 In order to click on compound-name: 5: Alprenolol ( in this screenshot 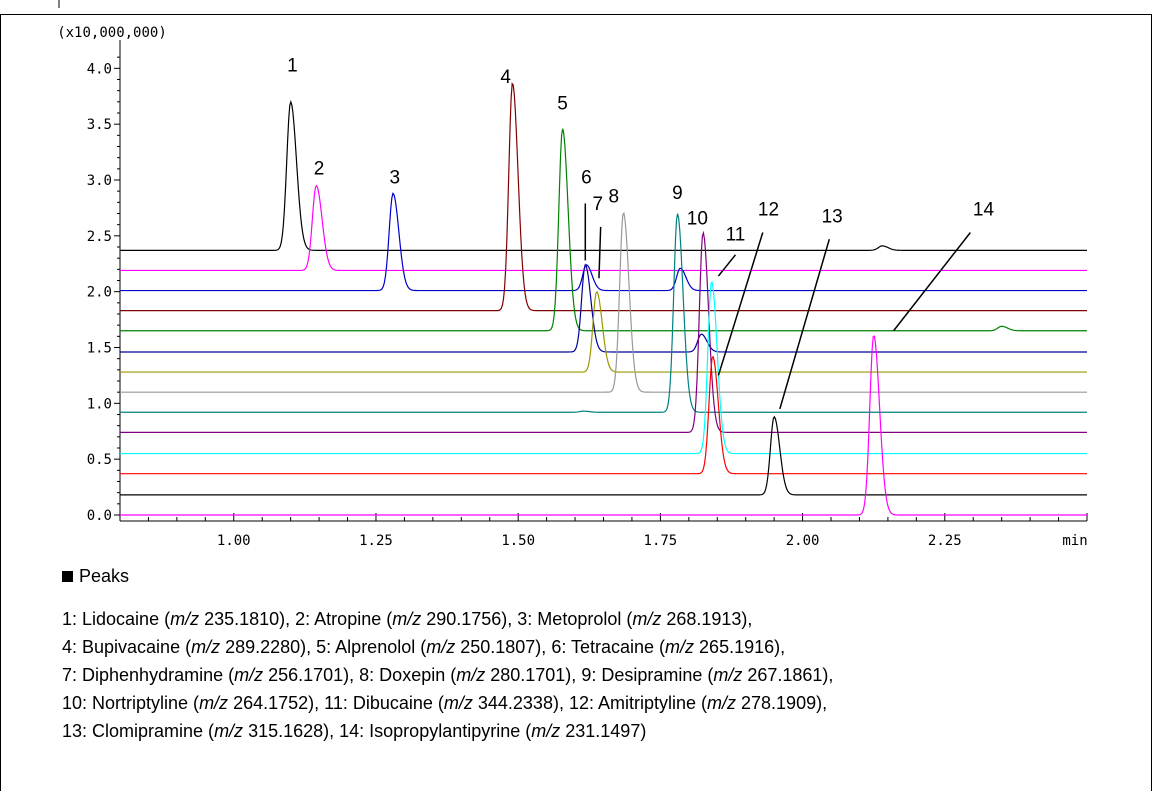, I will do `click(371, 647)`.